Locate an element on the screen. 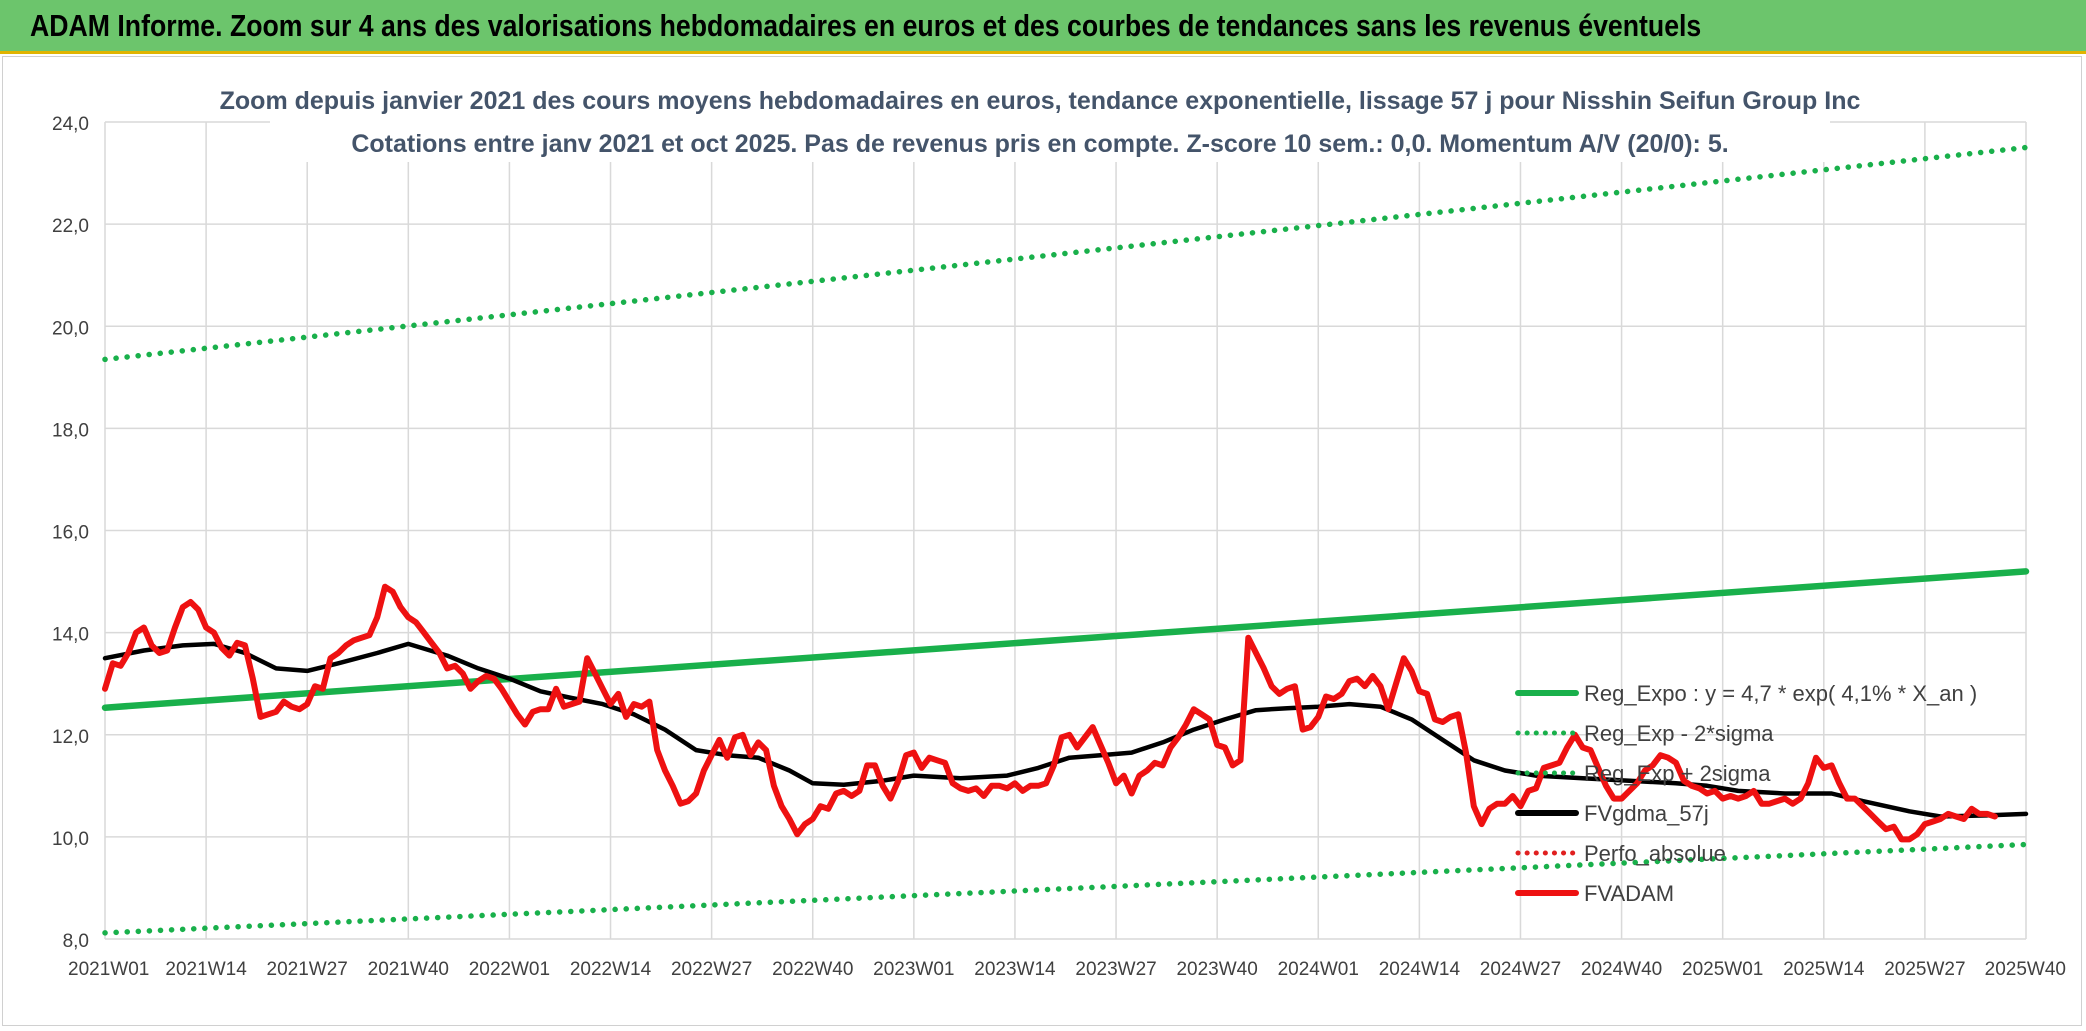  x-tick-label: 2022W27 is located at coordinates (711, 969).